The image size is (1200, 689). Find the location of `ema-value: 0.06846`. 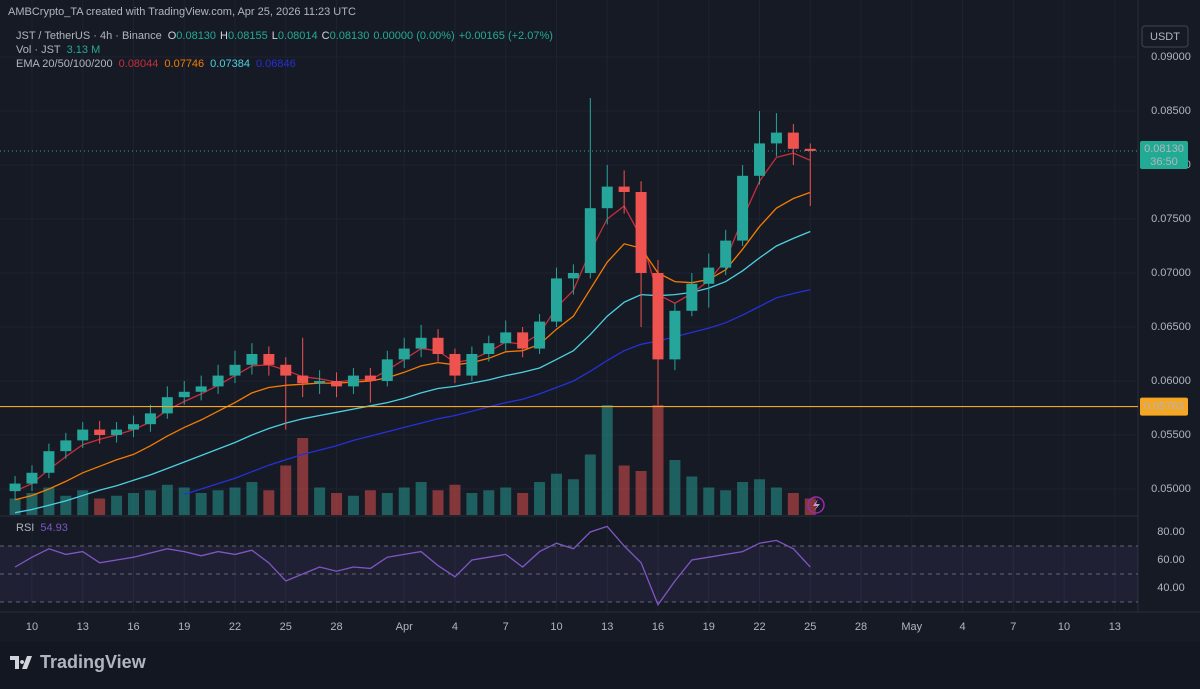

ema-value: 0.06846 is located at coordinates (276, 64).